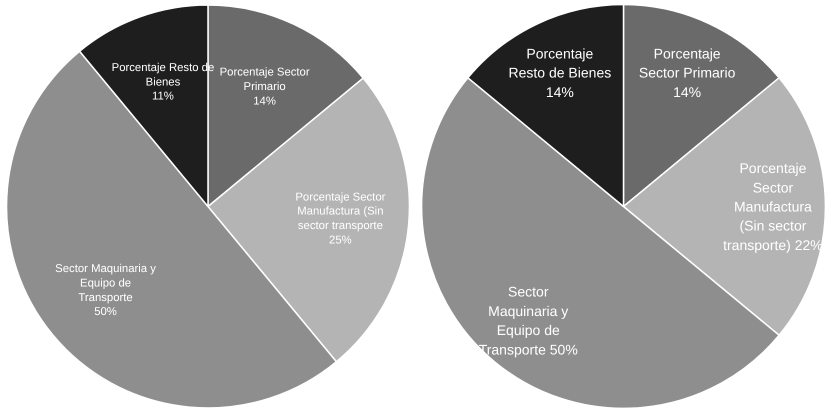  What do you see at coordinates (105, 283) in the screenshot?
I see `slice-label: Sector Maquinaria y Equipo de Transporte` at bounding box center [105, 283].